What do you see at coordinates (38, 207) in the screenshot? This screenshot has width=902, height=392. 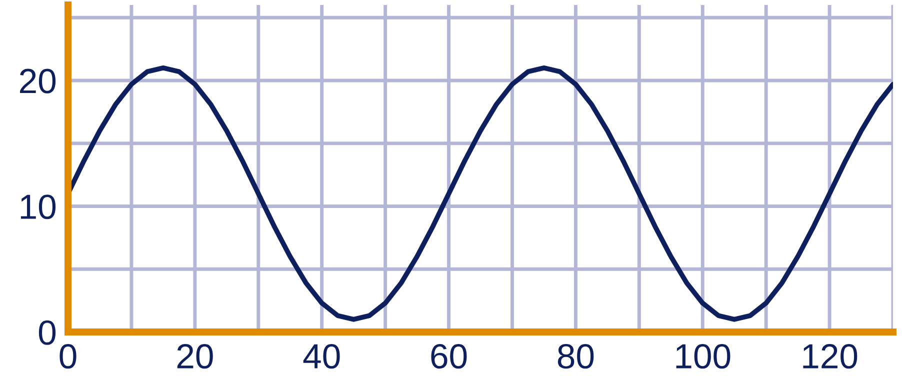 I see `y-tick-label: 10` at bounding box center [38, 207].